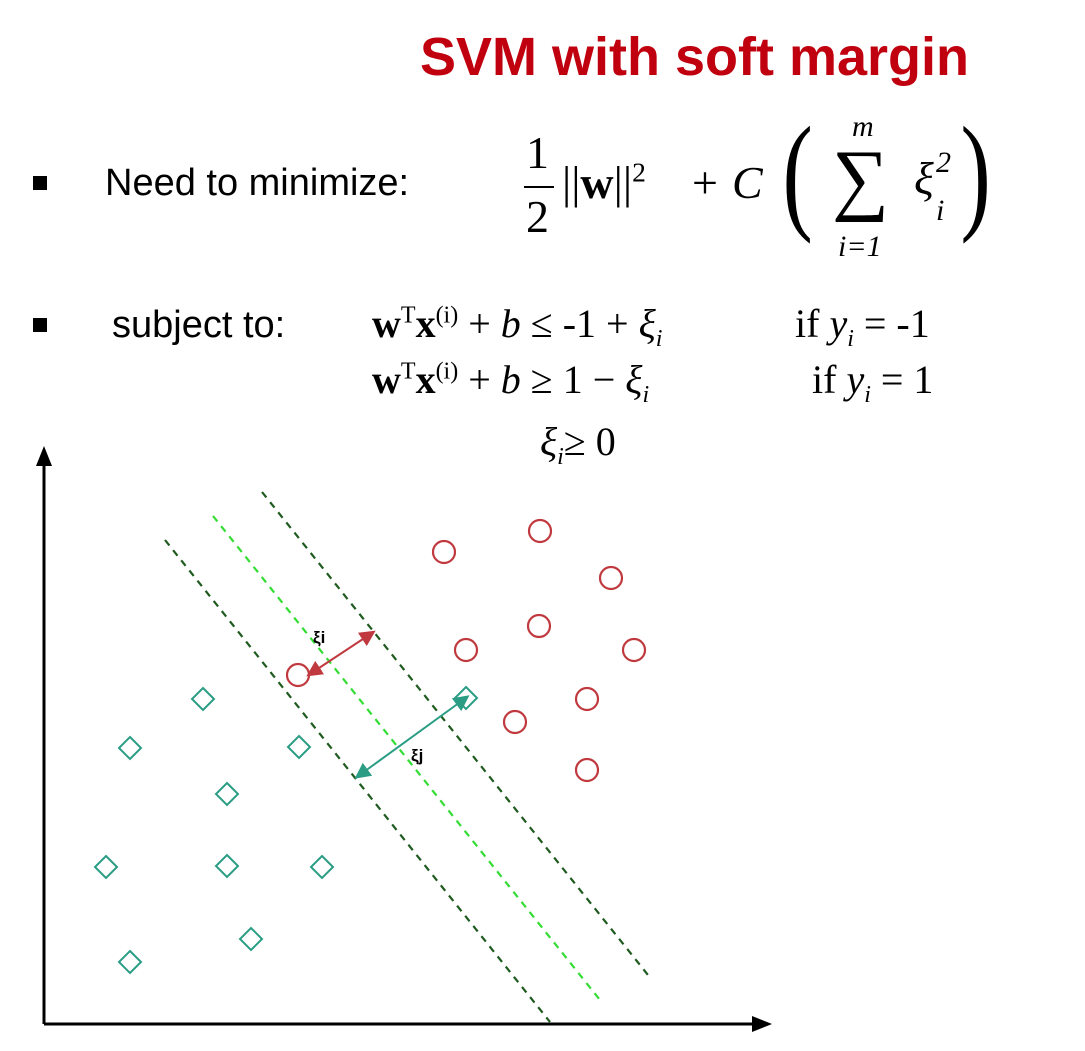 The image size is (1085, 1051). I want to click on norm-exponent: 2, so click(639, 172).